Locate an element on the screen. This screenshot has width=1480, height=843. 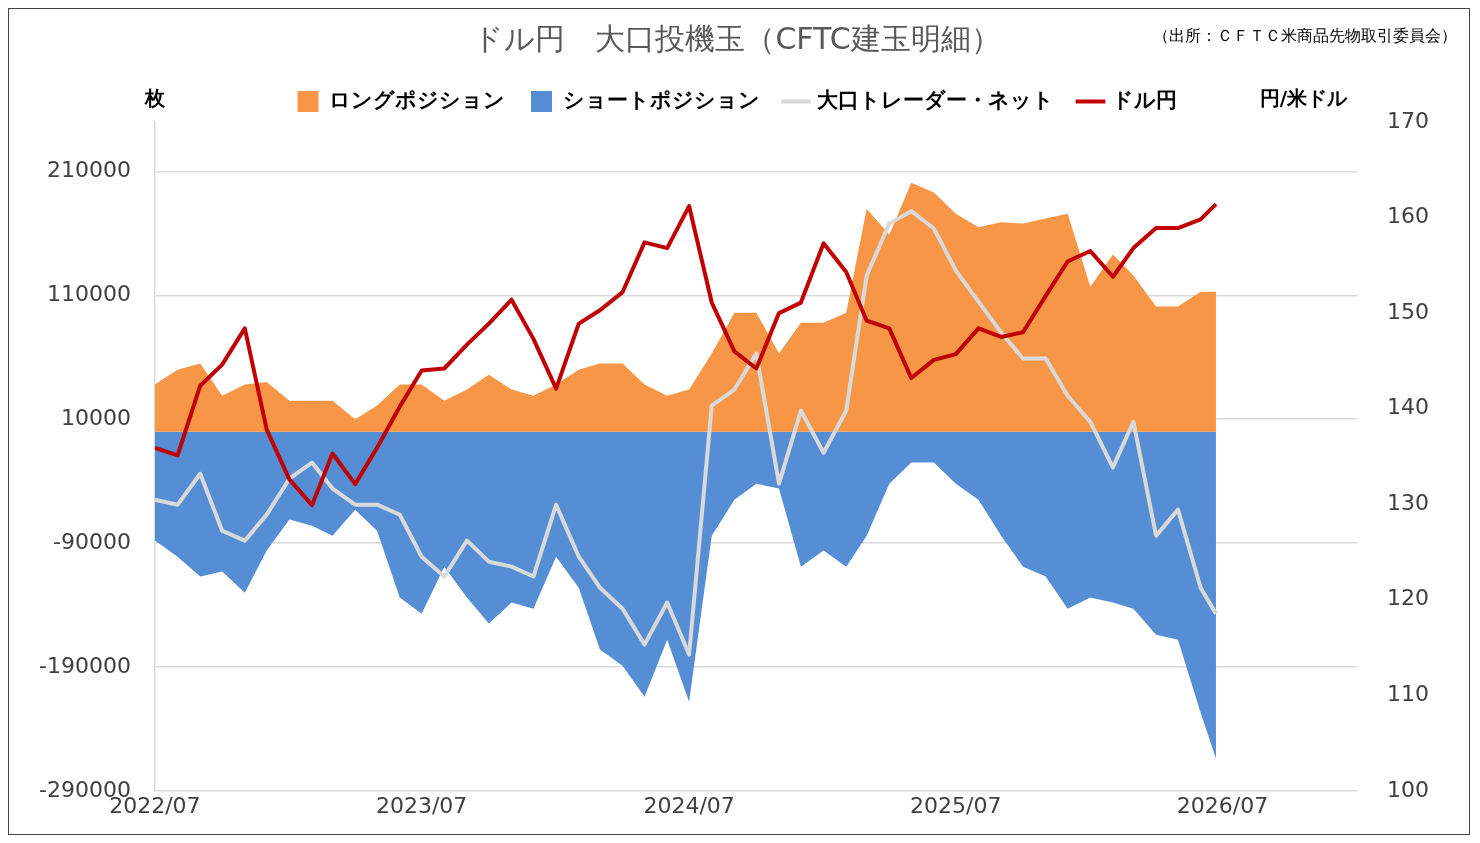
y2-tick-label: 160 is located at coordinates (1408, 216).